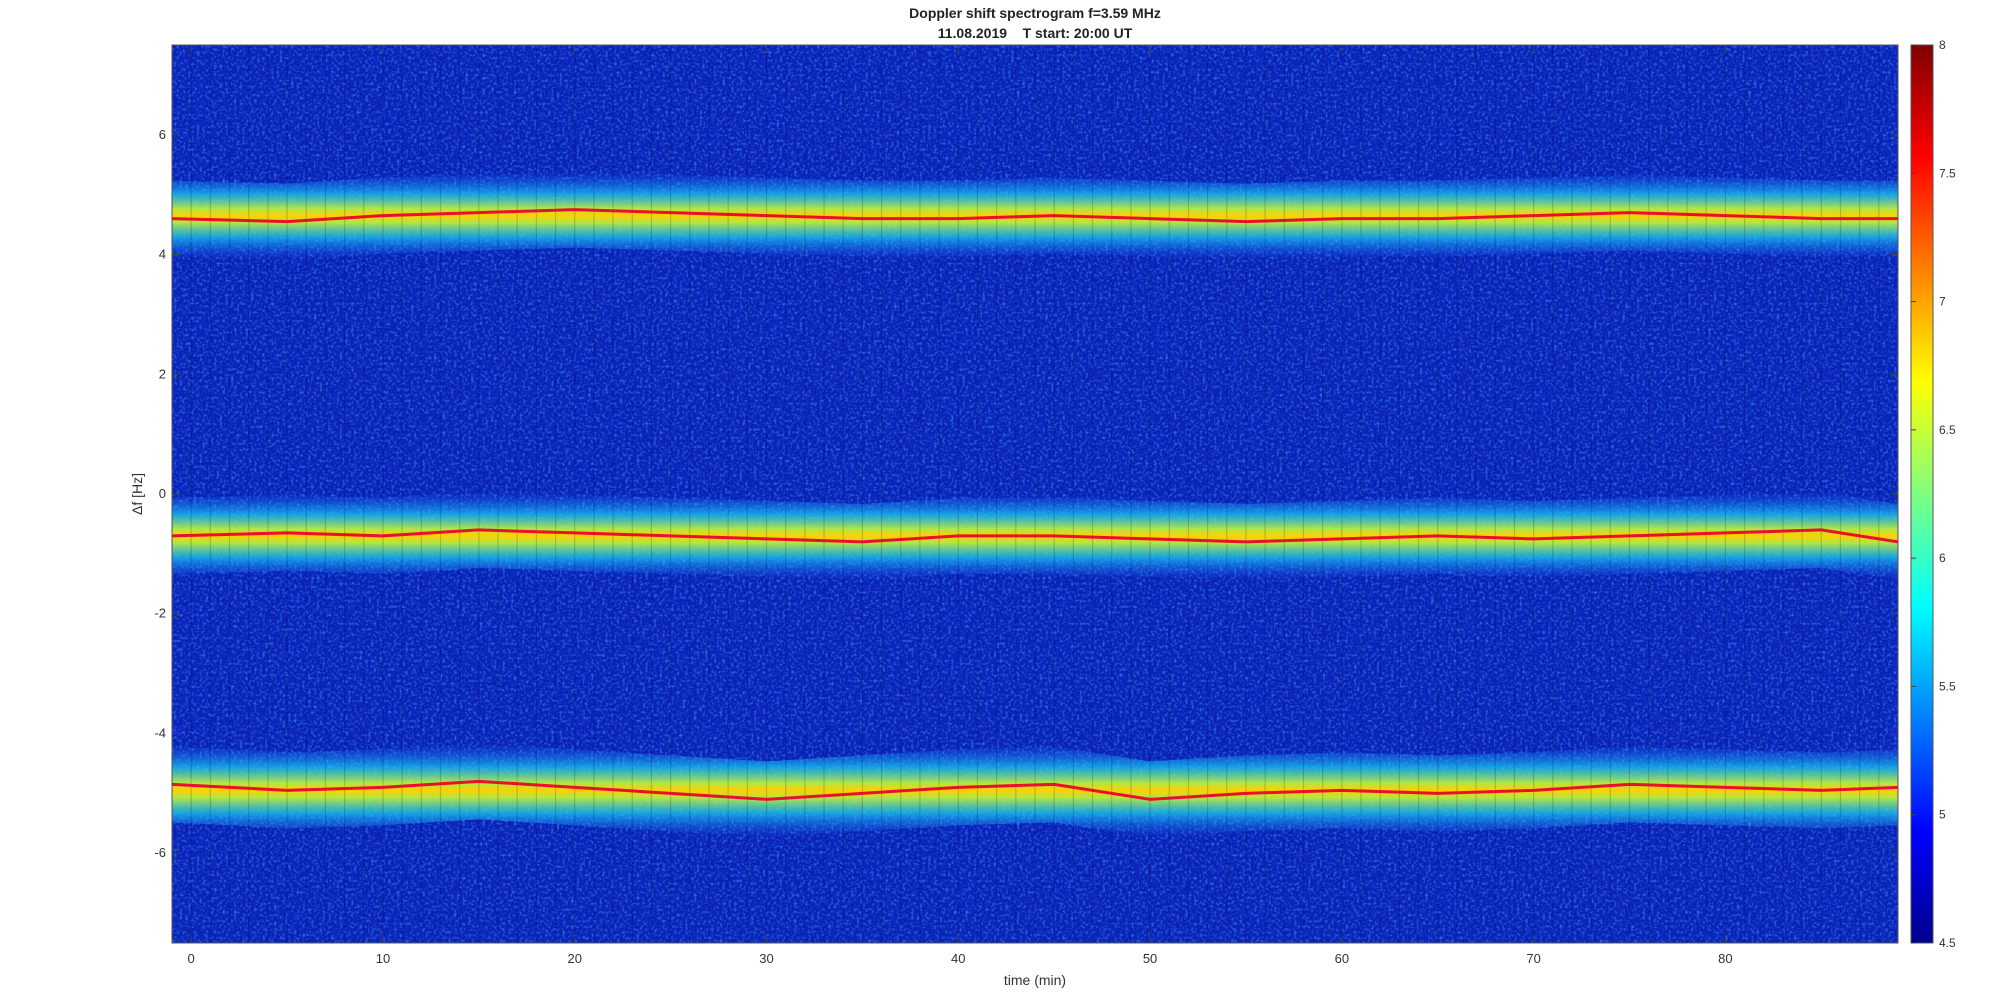  Describe the element at coordinates (1947, 943) in the screenshot. I see `colorbar-tick-label: 4.5` at that location.